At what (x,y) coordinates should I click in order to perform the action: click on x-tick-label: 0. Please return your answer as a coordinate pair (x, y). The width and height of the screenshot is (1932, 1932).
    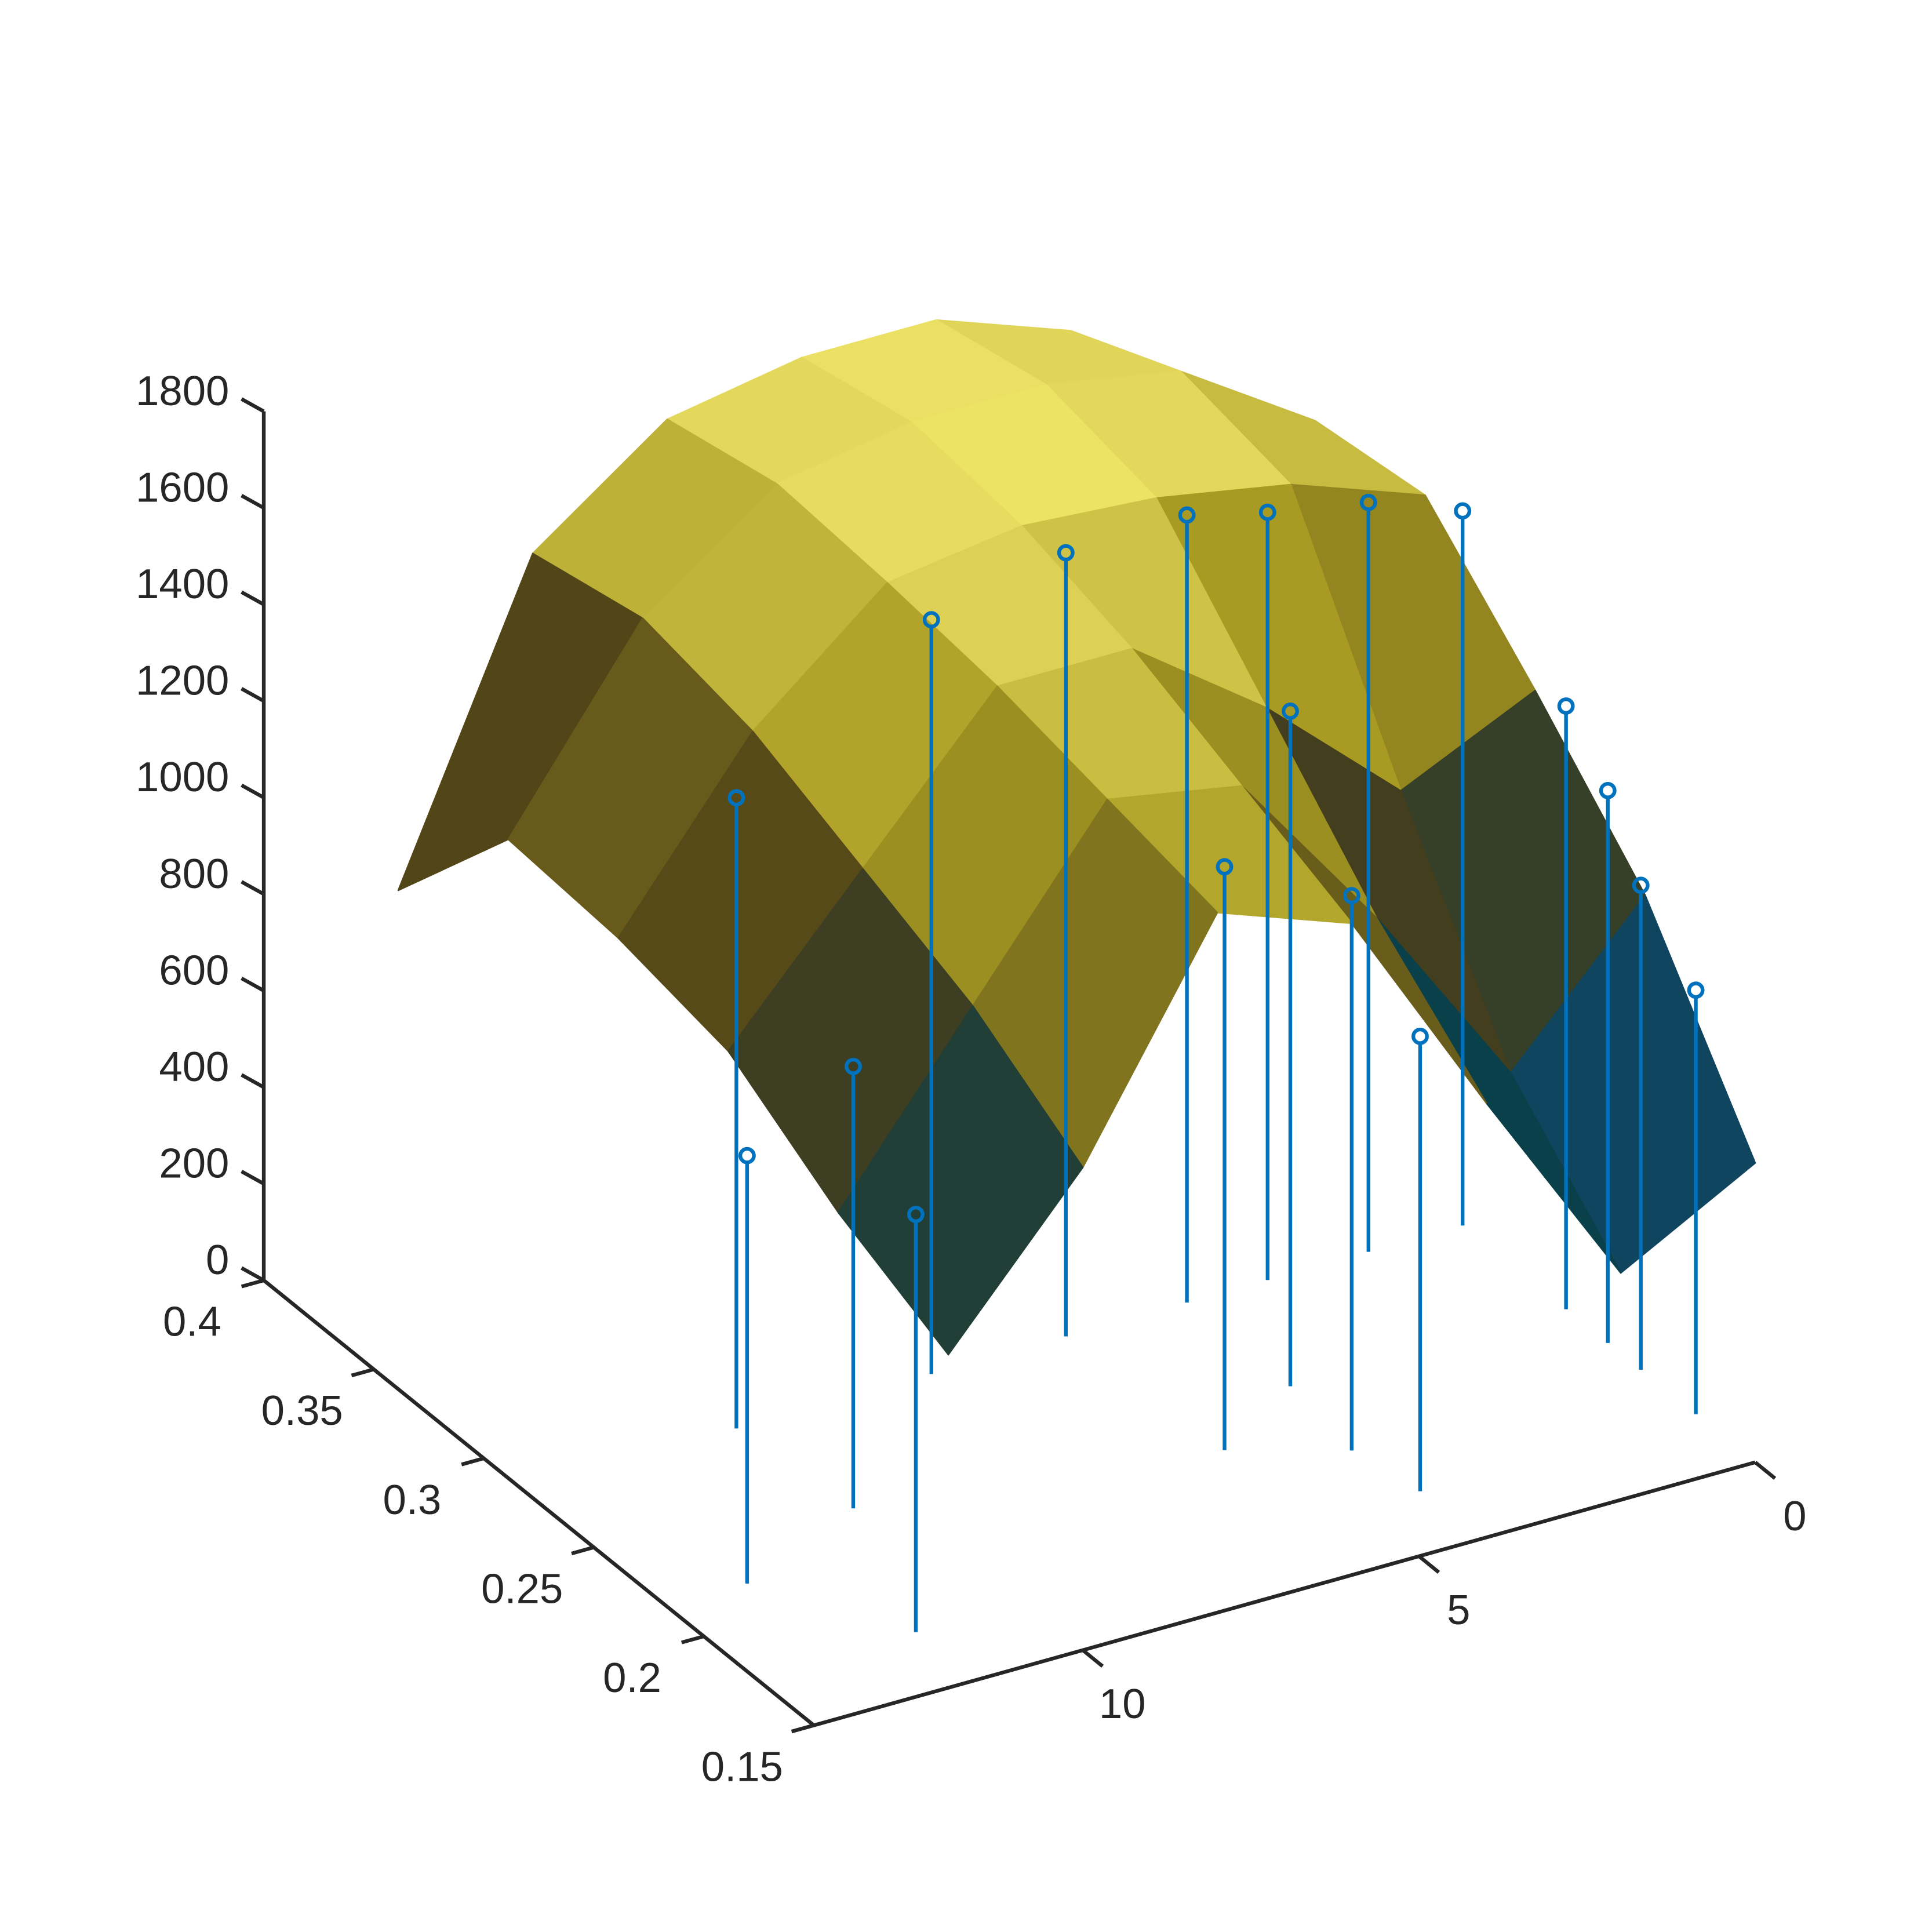
    Looking at the image, I should click on (1794, 1517).